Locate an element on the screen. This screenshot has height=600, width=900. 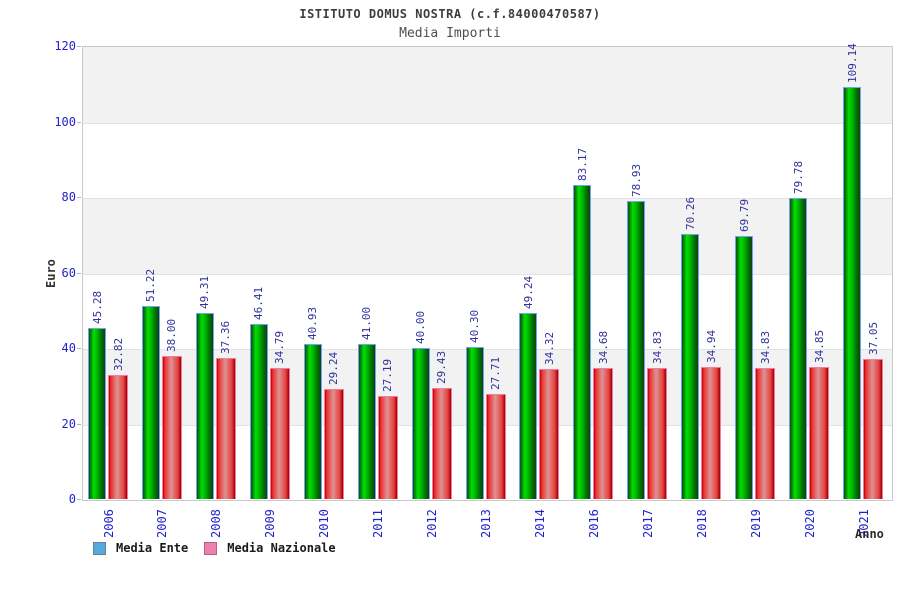
bar-value-label: 70.26 is located at coordinates (690, 213).